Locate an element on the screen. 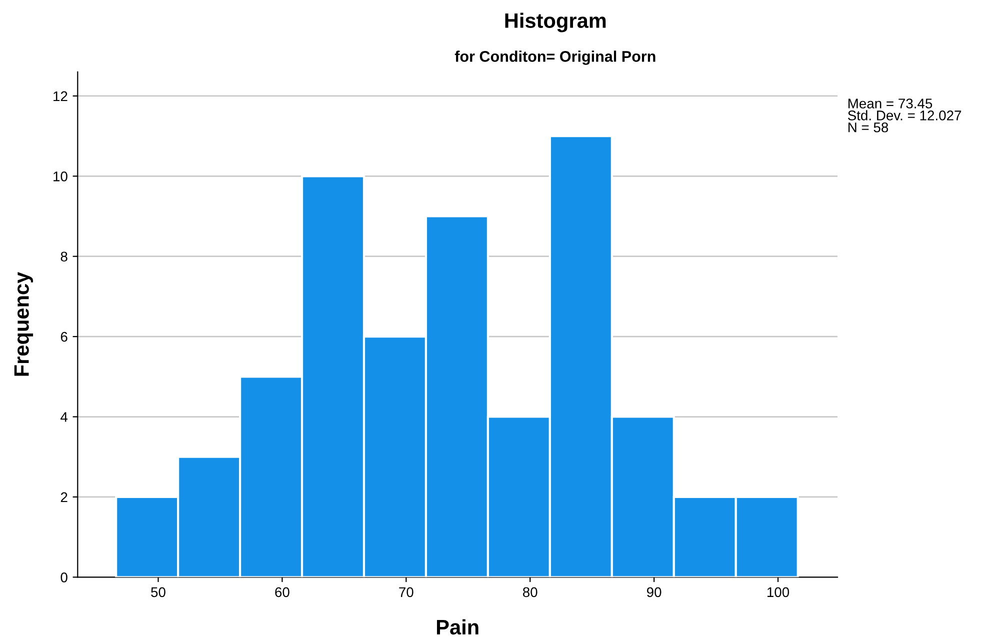 Image resolution: width=983 pixels, height=642 pixels. y-tick-label: 2 is located at coordinates (64, 497).